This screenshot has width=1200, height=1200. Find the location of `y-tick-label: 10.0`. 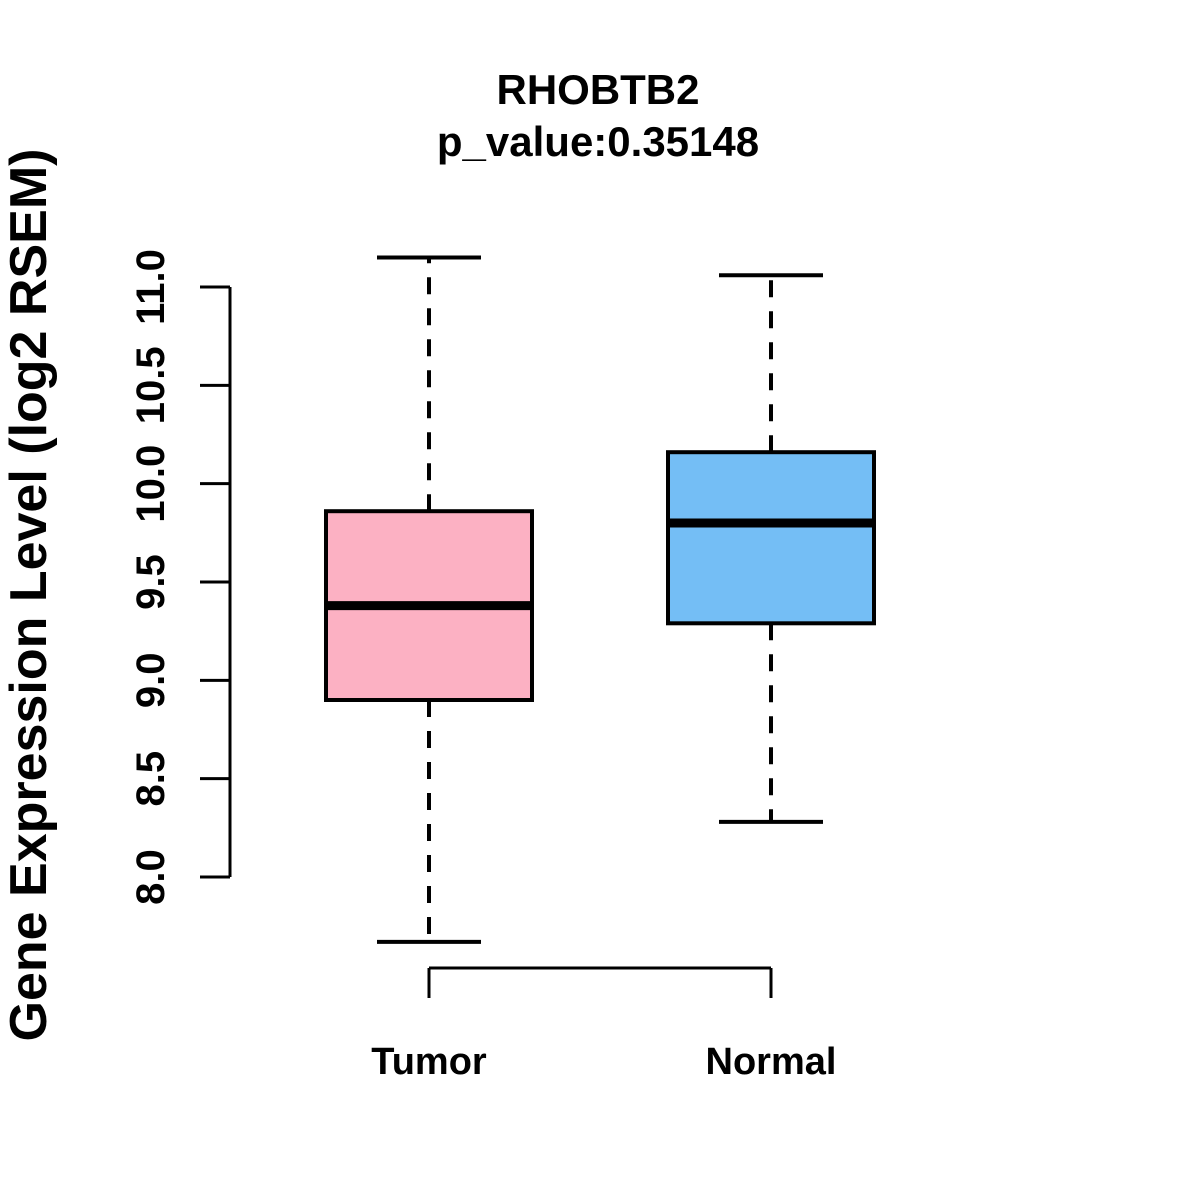

y-tick-label: 10.0 is located at coordinates (151, 484).